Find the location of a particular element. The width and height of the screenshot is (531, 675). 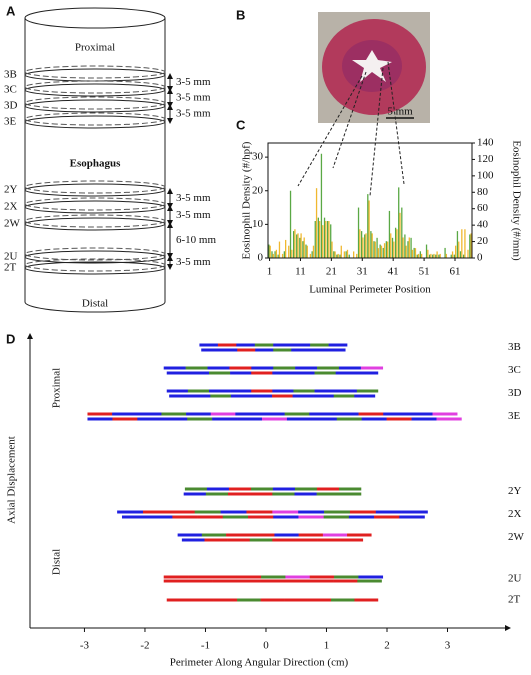

section-label: 3E is located at coordinates (10, 122).